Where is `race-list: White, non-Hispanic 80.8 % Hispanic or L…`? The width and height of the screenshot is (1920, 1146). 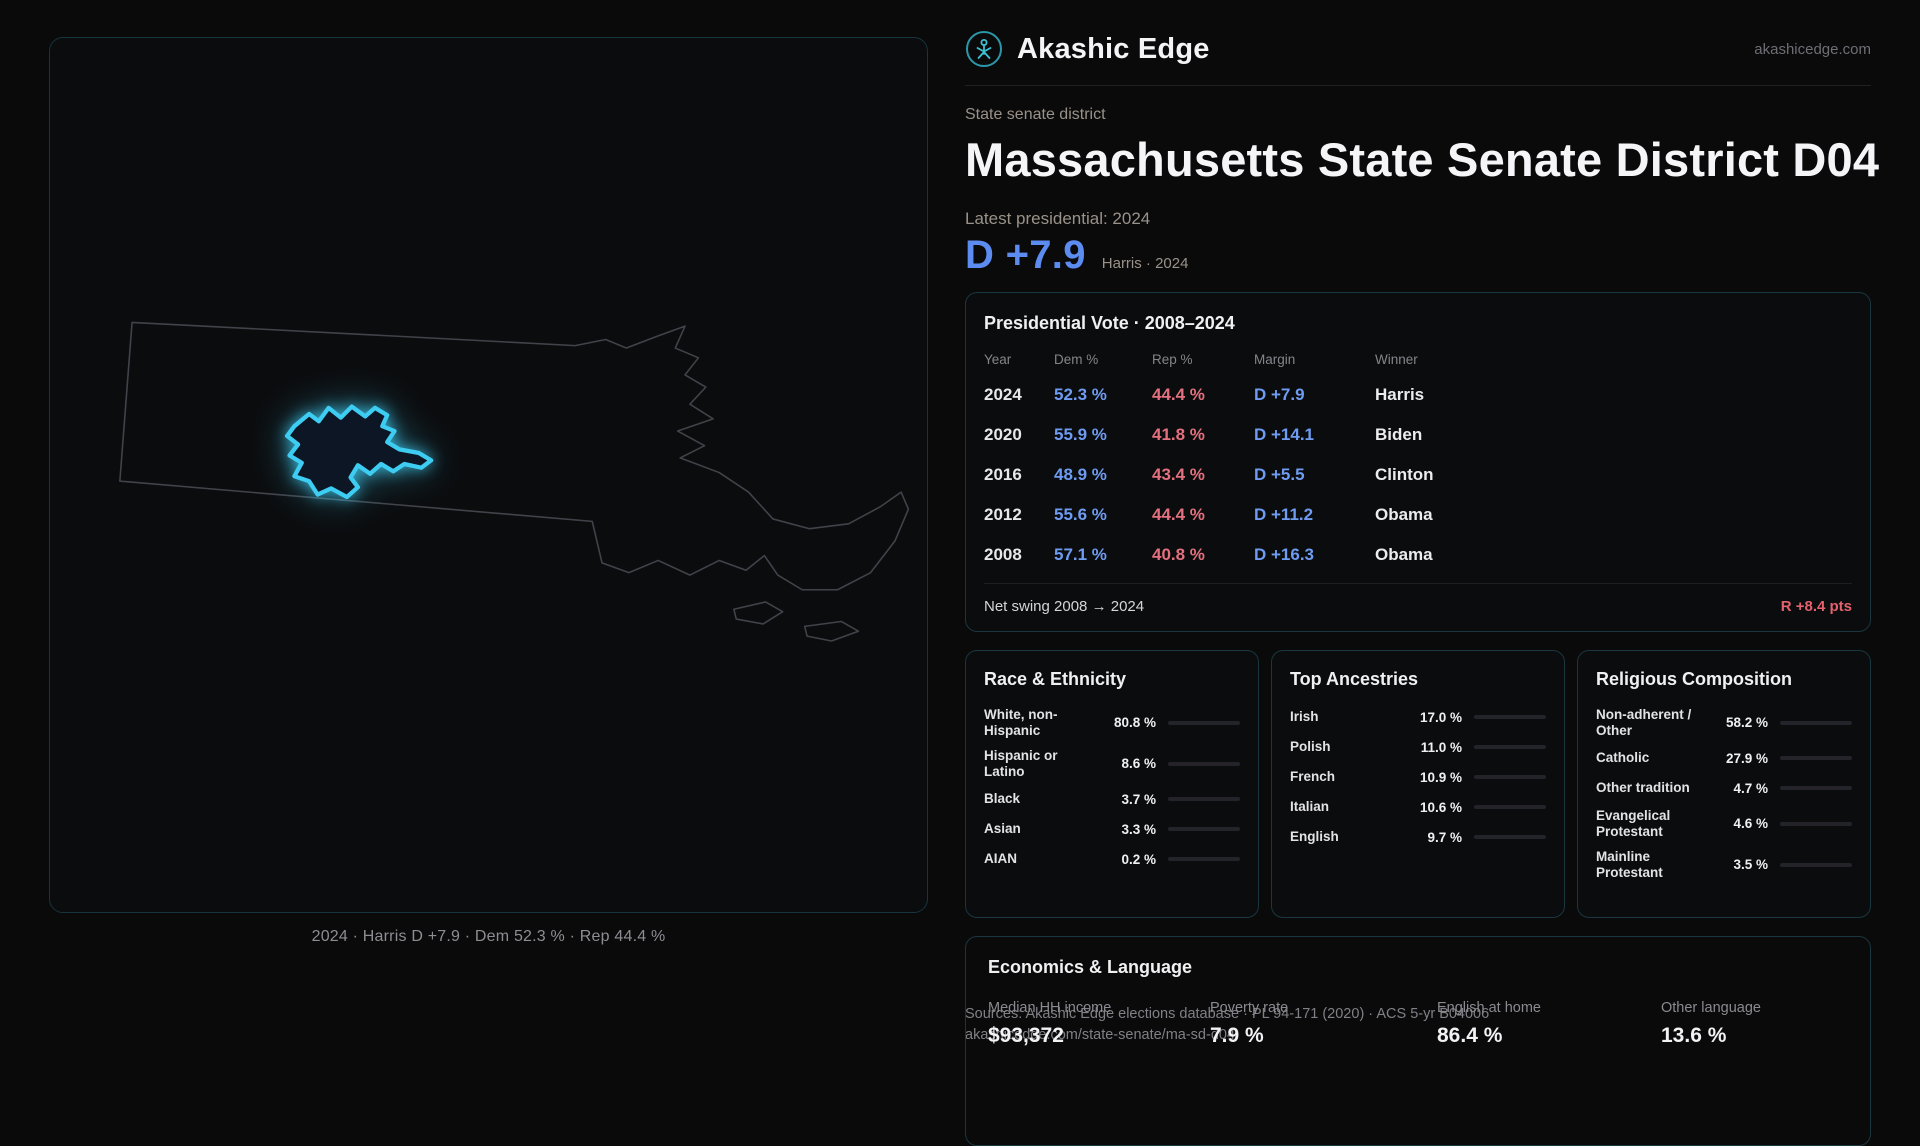 race-list: White, non-Hispanic 80.8 % Hispanic or L… is located at coordinates (1112, 788).